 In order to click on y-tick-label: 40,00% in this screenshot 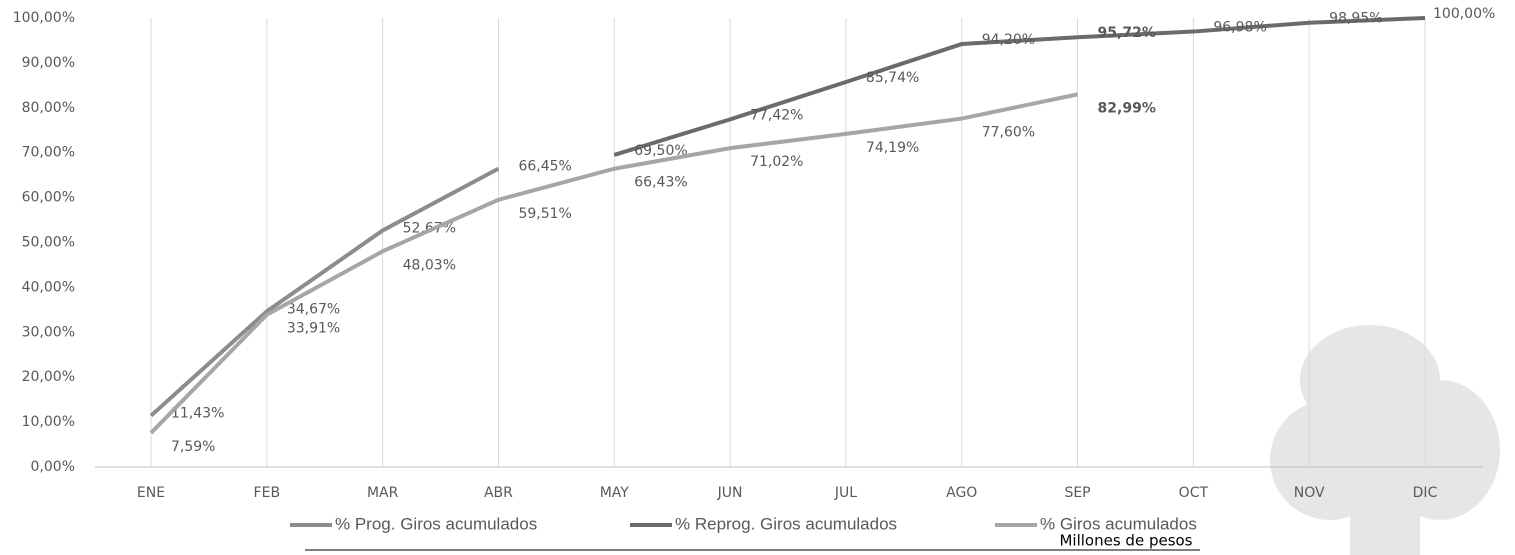, I will do `click(48, 287)`.